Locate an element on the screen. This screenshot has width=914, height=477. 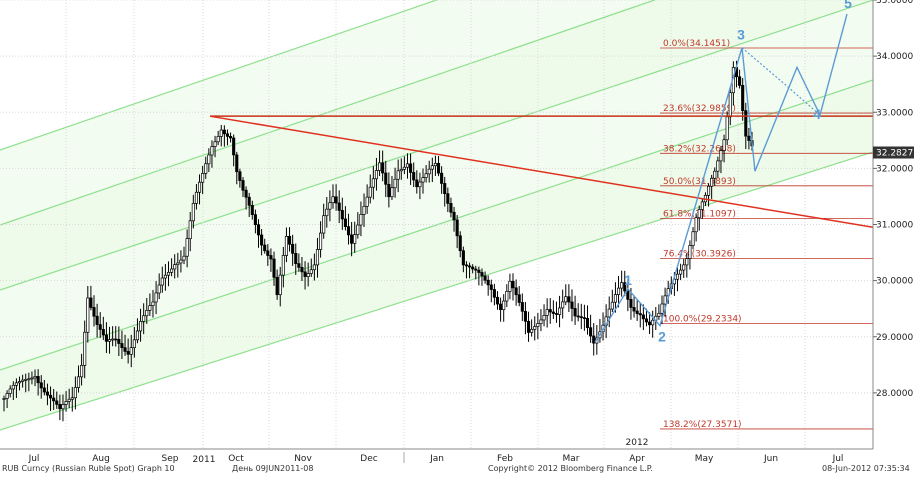
wave-label: 5 is located at coordinates (848, 5).